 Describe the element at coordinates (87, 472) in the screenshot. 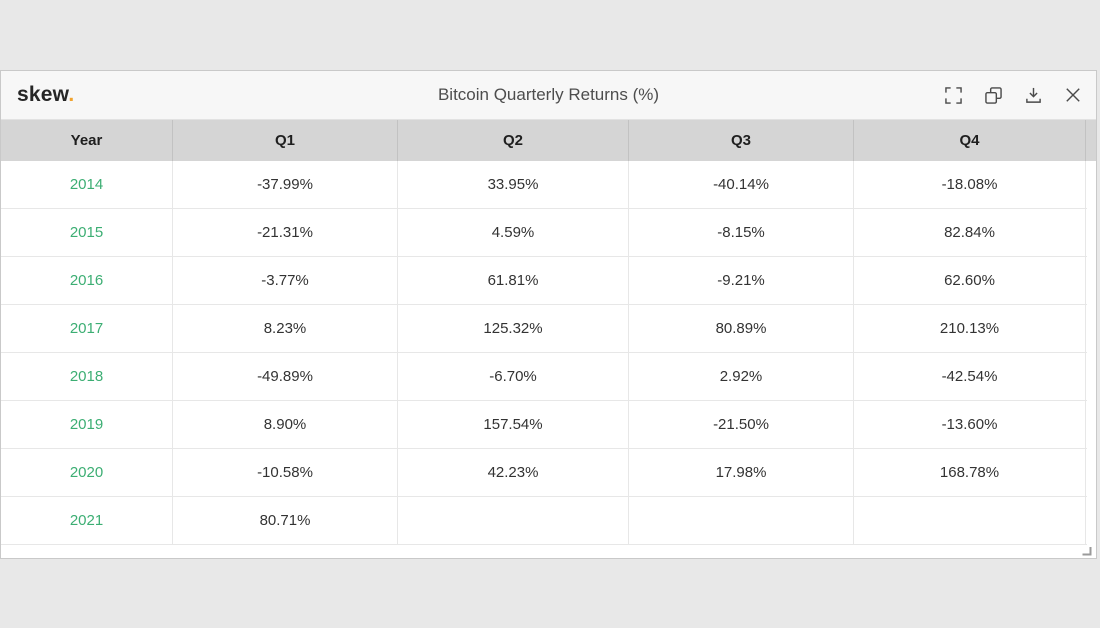

I see `year-link: 2020` at that location.